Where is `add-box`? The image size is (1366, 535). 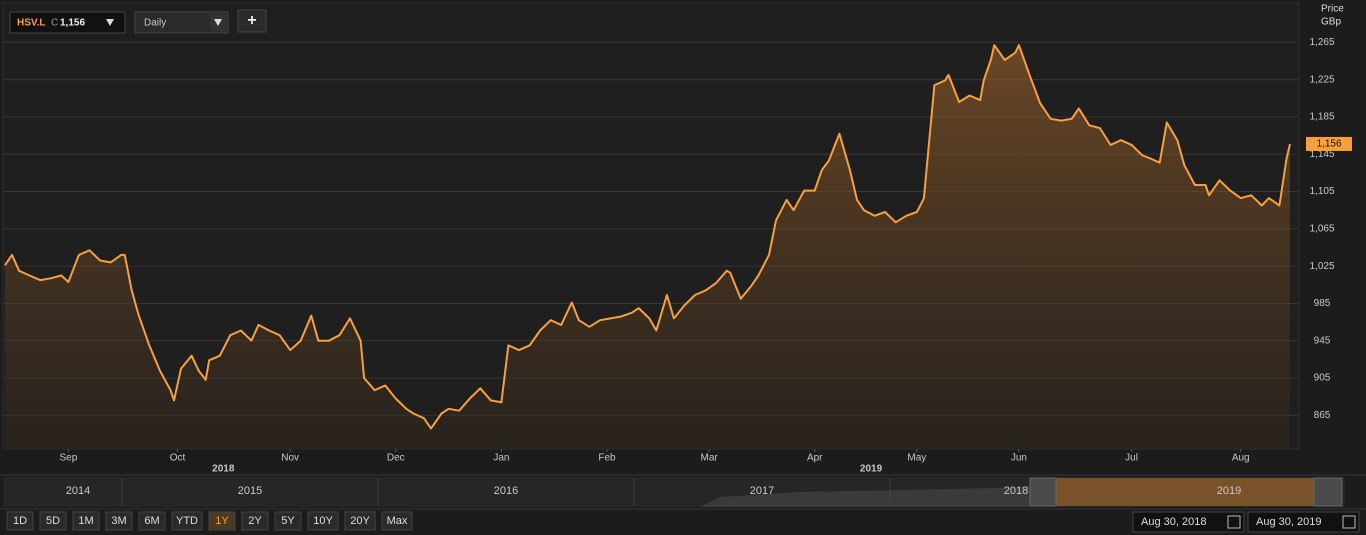
add-box is located at coordinates (252, 21).